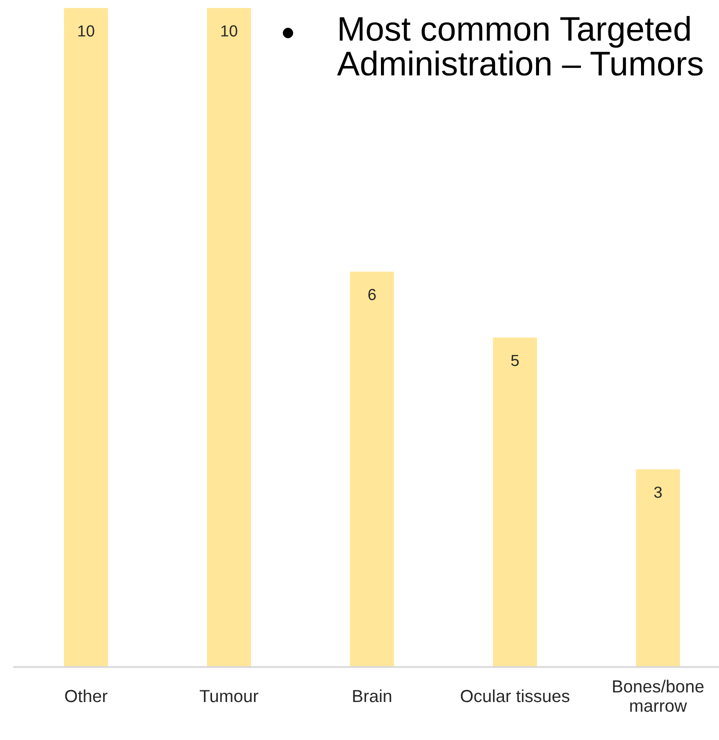  Describe the element at coordinates (520, 46) in the screenshot. I see `text: Most common Targeted Administration – Tumors` at that location.